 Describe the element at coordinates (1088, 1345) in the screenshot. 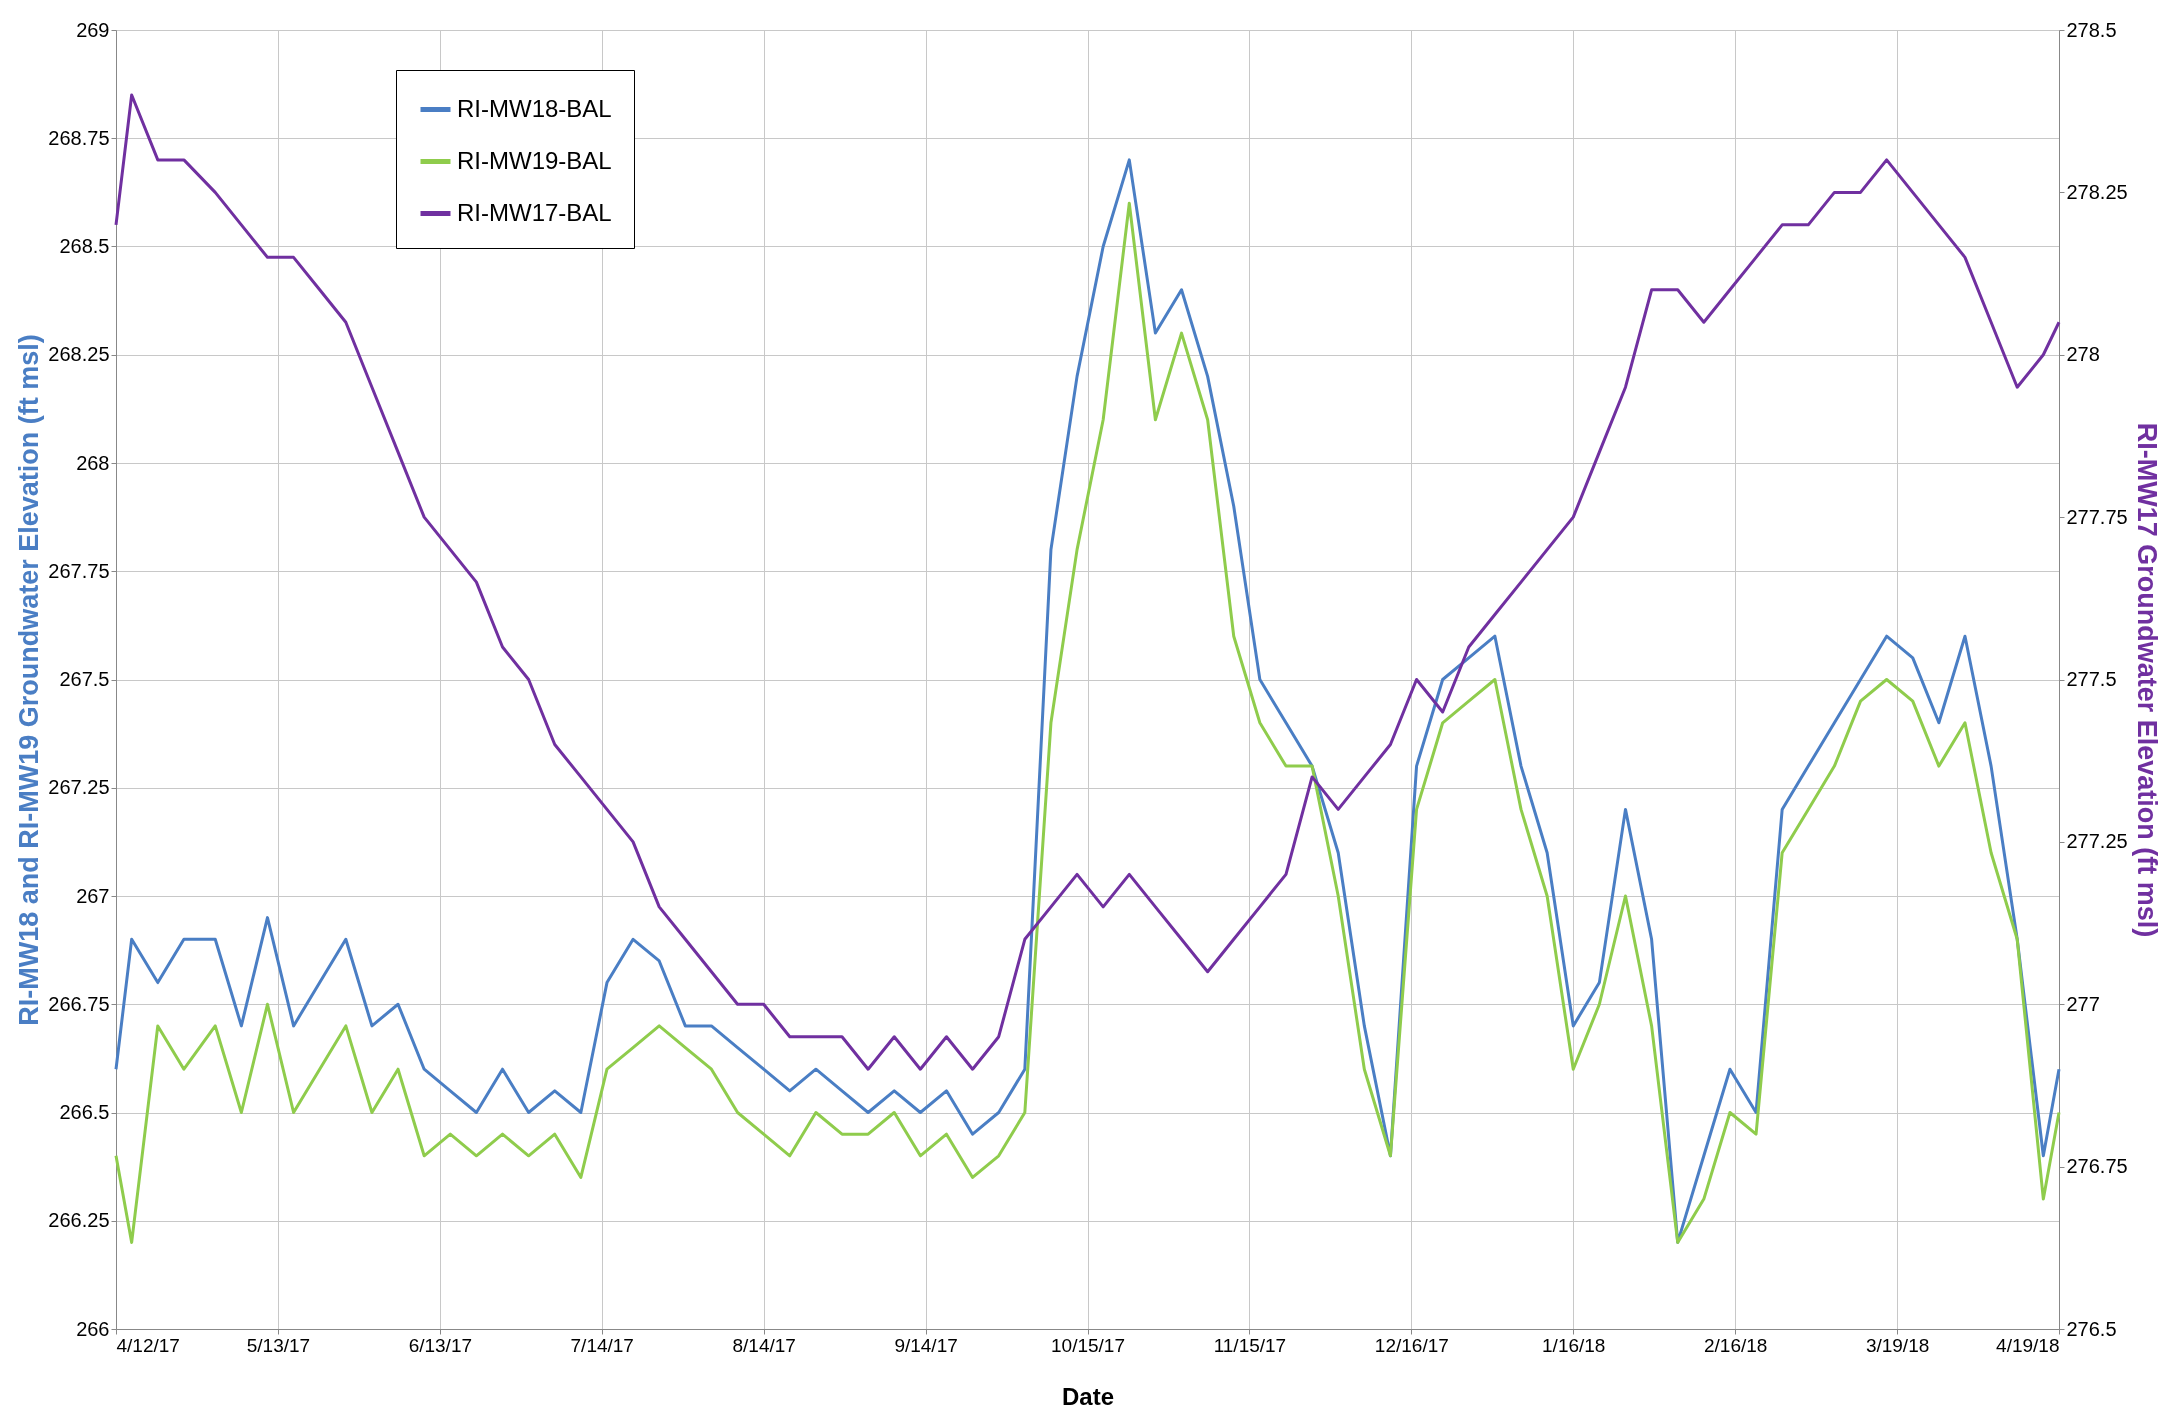

I see `x-tick-label: 10/15/17` at that location.